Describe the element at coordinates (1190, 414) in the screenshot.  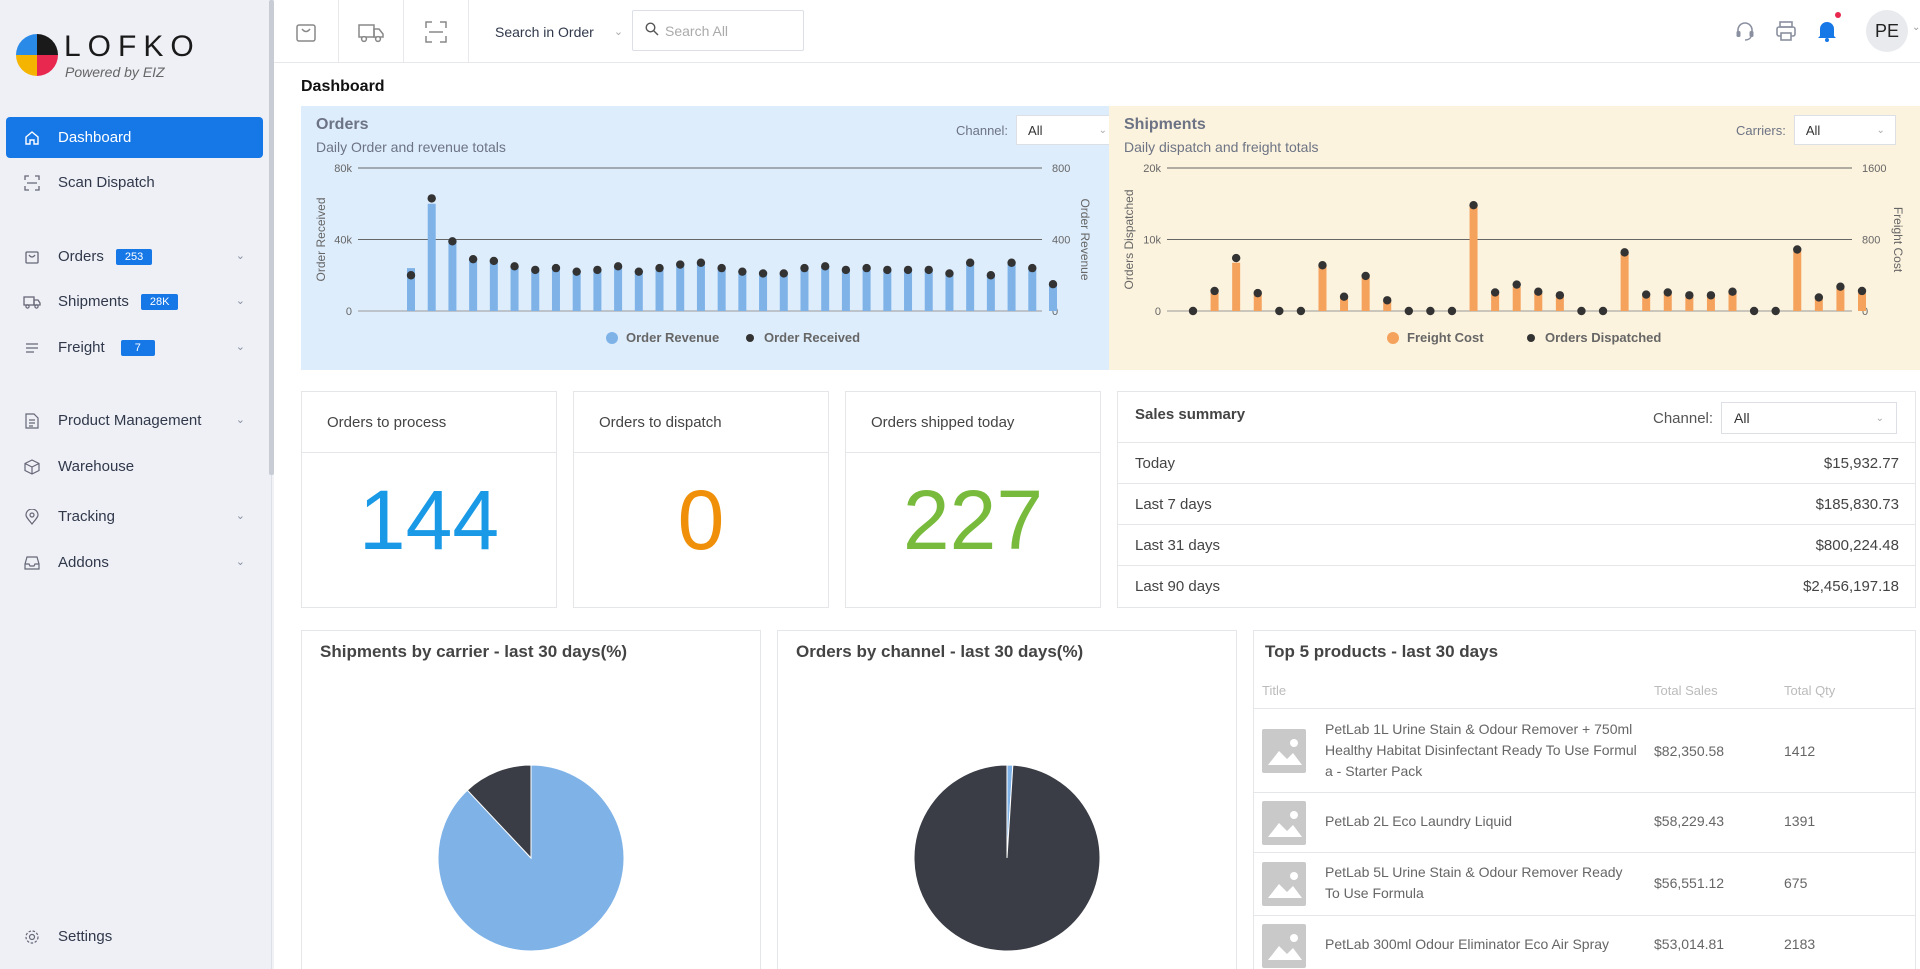
I see `sales-summary-title: Sales summary` at that location.